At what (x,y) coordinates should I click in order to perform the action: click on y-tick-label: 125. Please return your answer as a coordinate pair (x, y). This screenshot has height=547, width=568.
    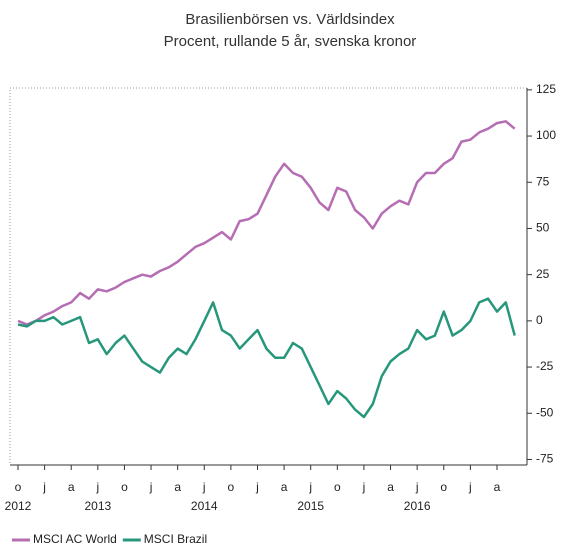
    Looking at the image, I should click on (546, 89).